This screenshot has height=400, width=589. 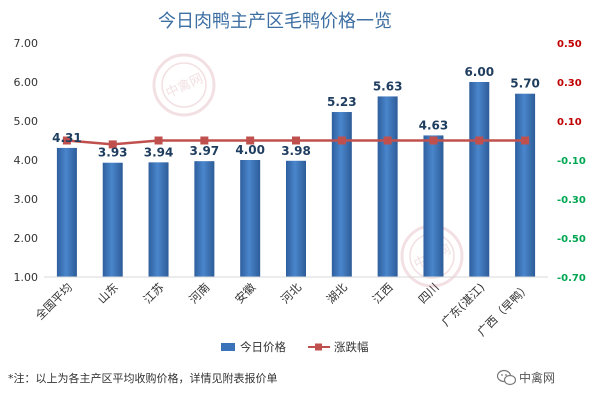 I want to click on data-label: 4.63, so click(x=434, y=125).